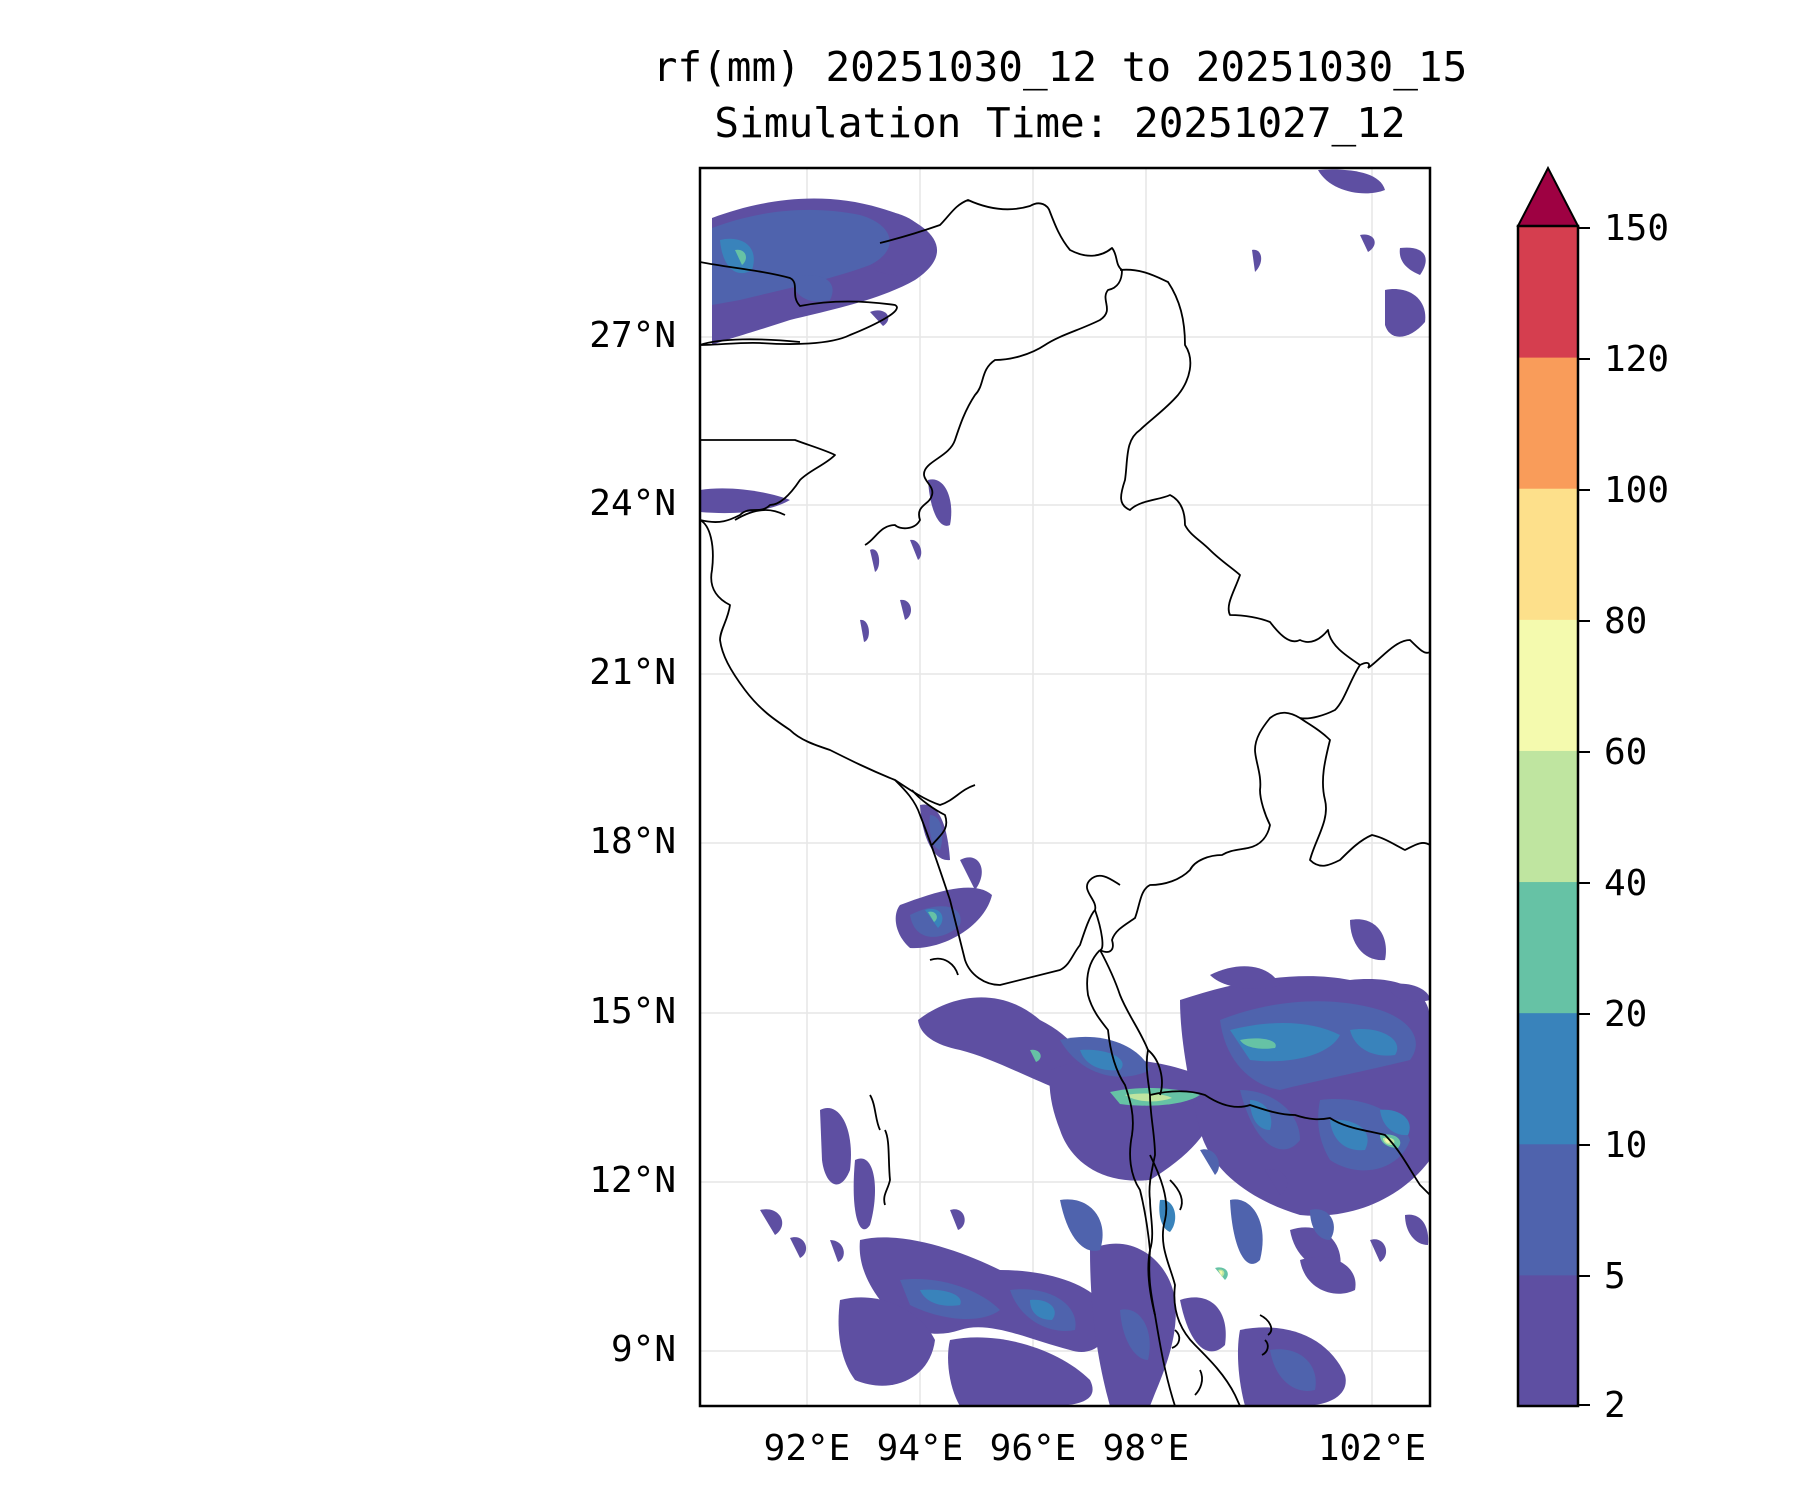 The image size is (1800, 1500). Describe the element at coordinates (1033, 1448) in the screenshot. I see `lon-tick-label: 96°E` at that location.